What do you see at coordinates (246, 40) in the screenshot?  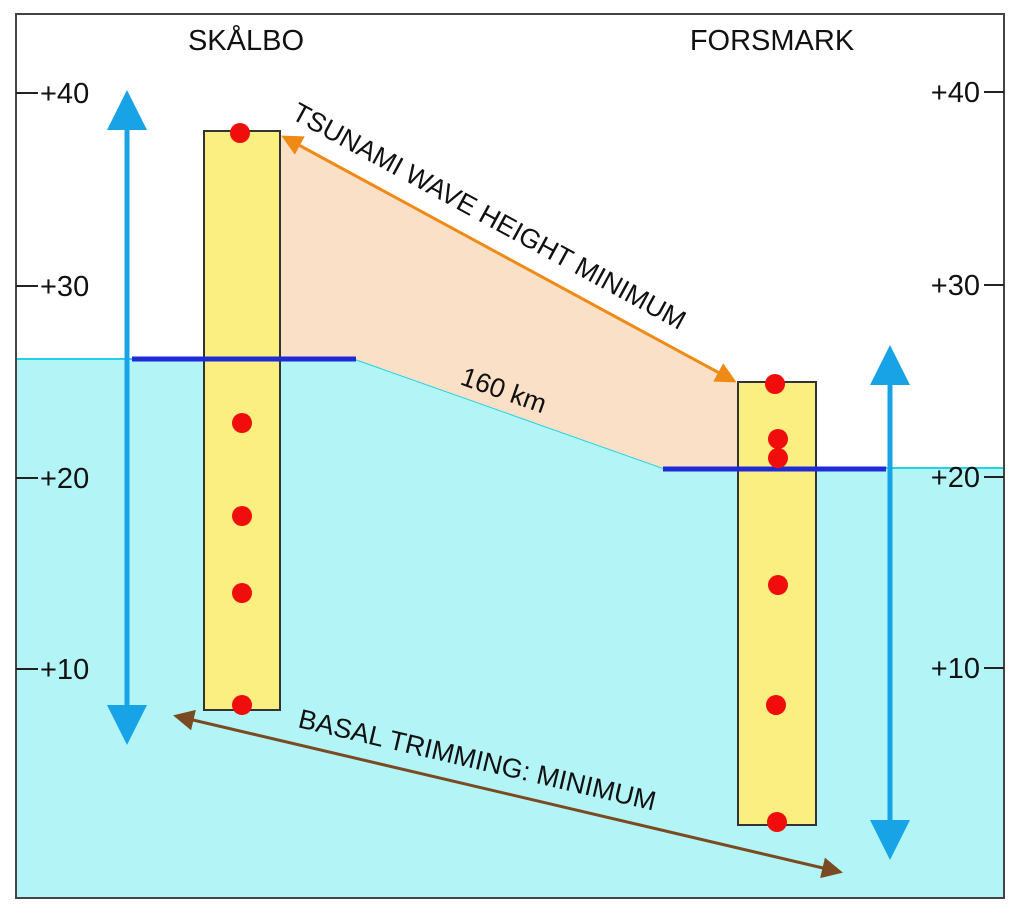 I see `site-label-skalbo: SKÅLBO` at bounding box center [246, 40].